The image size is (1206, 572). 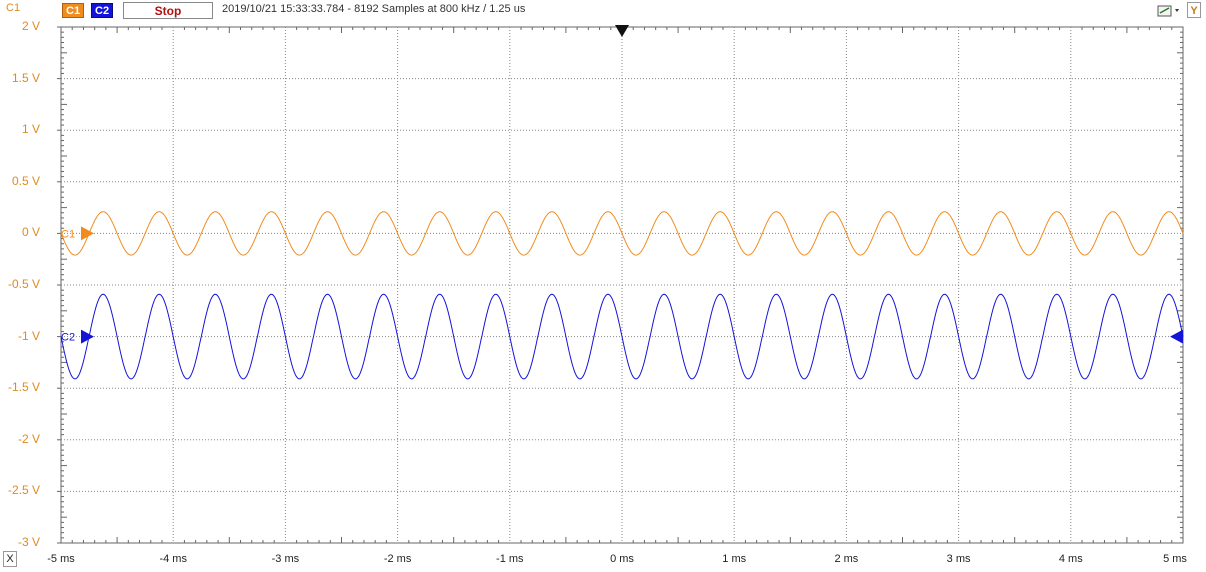 I want to click on y-tick-label: 0 V, so click(x=30, y=232).